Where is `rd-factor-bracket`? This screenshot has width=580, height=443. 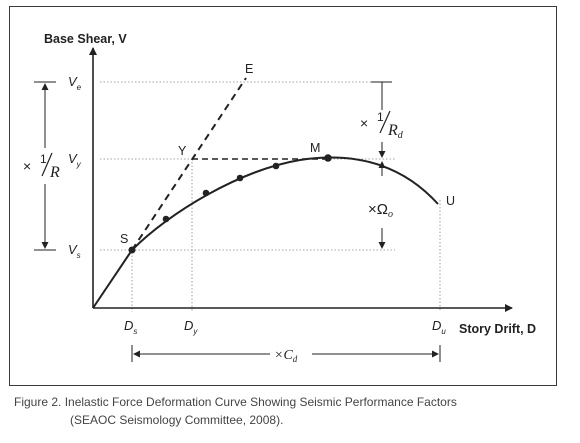 rd-factor-bracket is located at coordinates (381, 119).